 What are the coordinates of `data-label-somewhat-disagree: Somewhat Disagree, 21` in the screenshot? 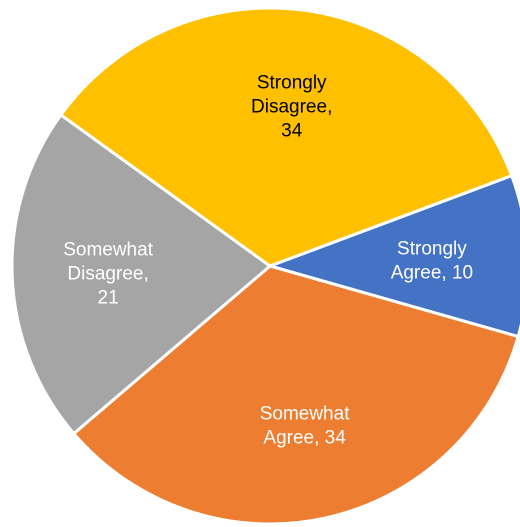 It's located at (108, 274).